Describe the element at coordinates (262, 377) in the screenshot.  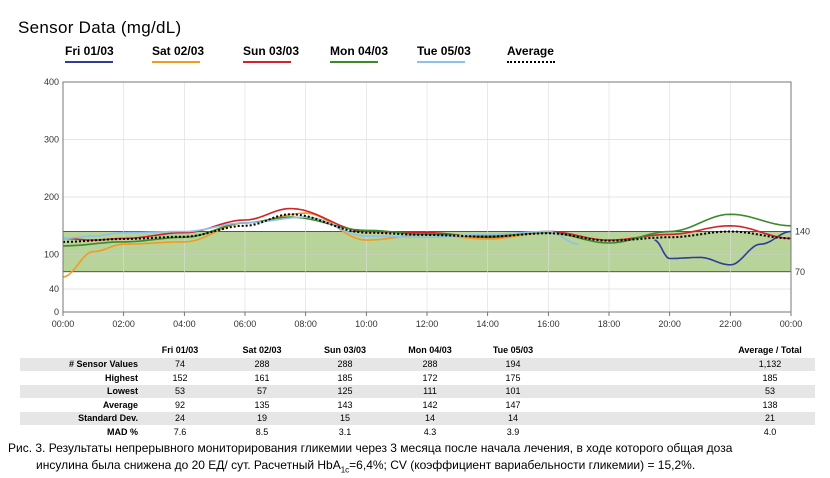
I see `table-cell: 161` at that location.